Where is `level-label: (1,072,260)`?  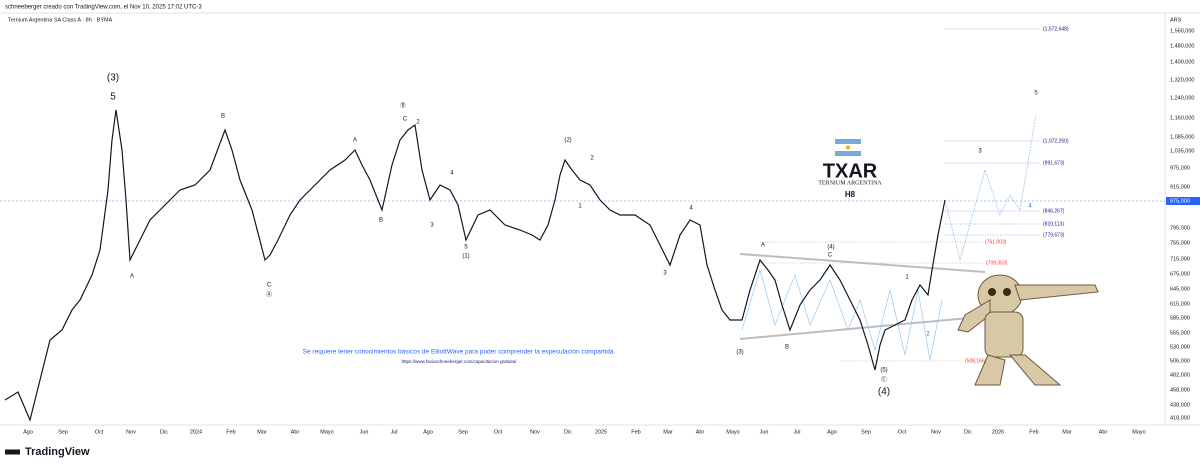
level-label: (1,072,260) is located at coordinates (1056, 141).